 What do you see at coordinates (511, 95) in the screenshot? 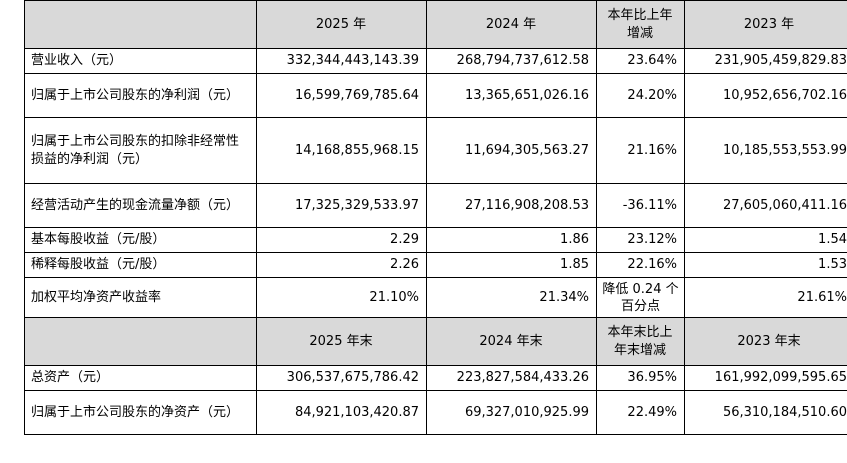
I see `value-2024: 13,365,651,026.16` at bounding box center [511, 95].